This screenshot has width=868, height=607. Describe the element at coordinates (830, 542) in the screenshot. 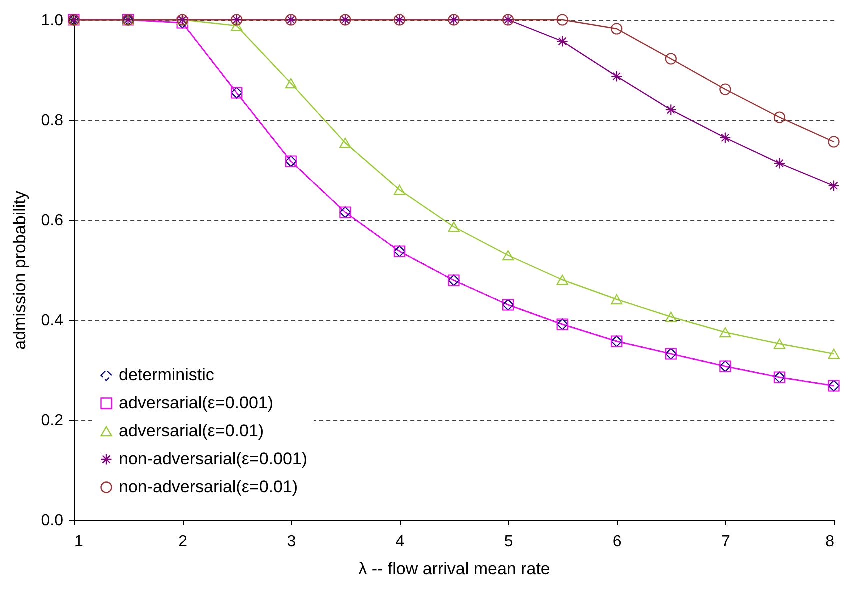

I see `x-tick-label: 8` at that location.